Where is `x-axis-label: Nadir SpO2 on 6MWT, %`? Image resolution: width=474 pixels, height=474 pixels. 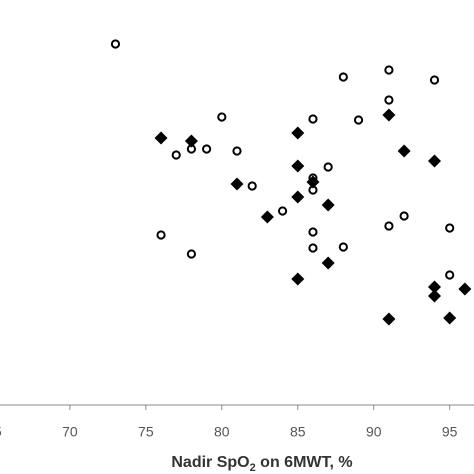 x-axis-label: Nadir SpO2 on 6MWT, % is located at coordinates (261, 464).